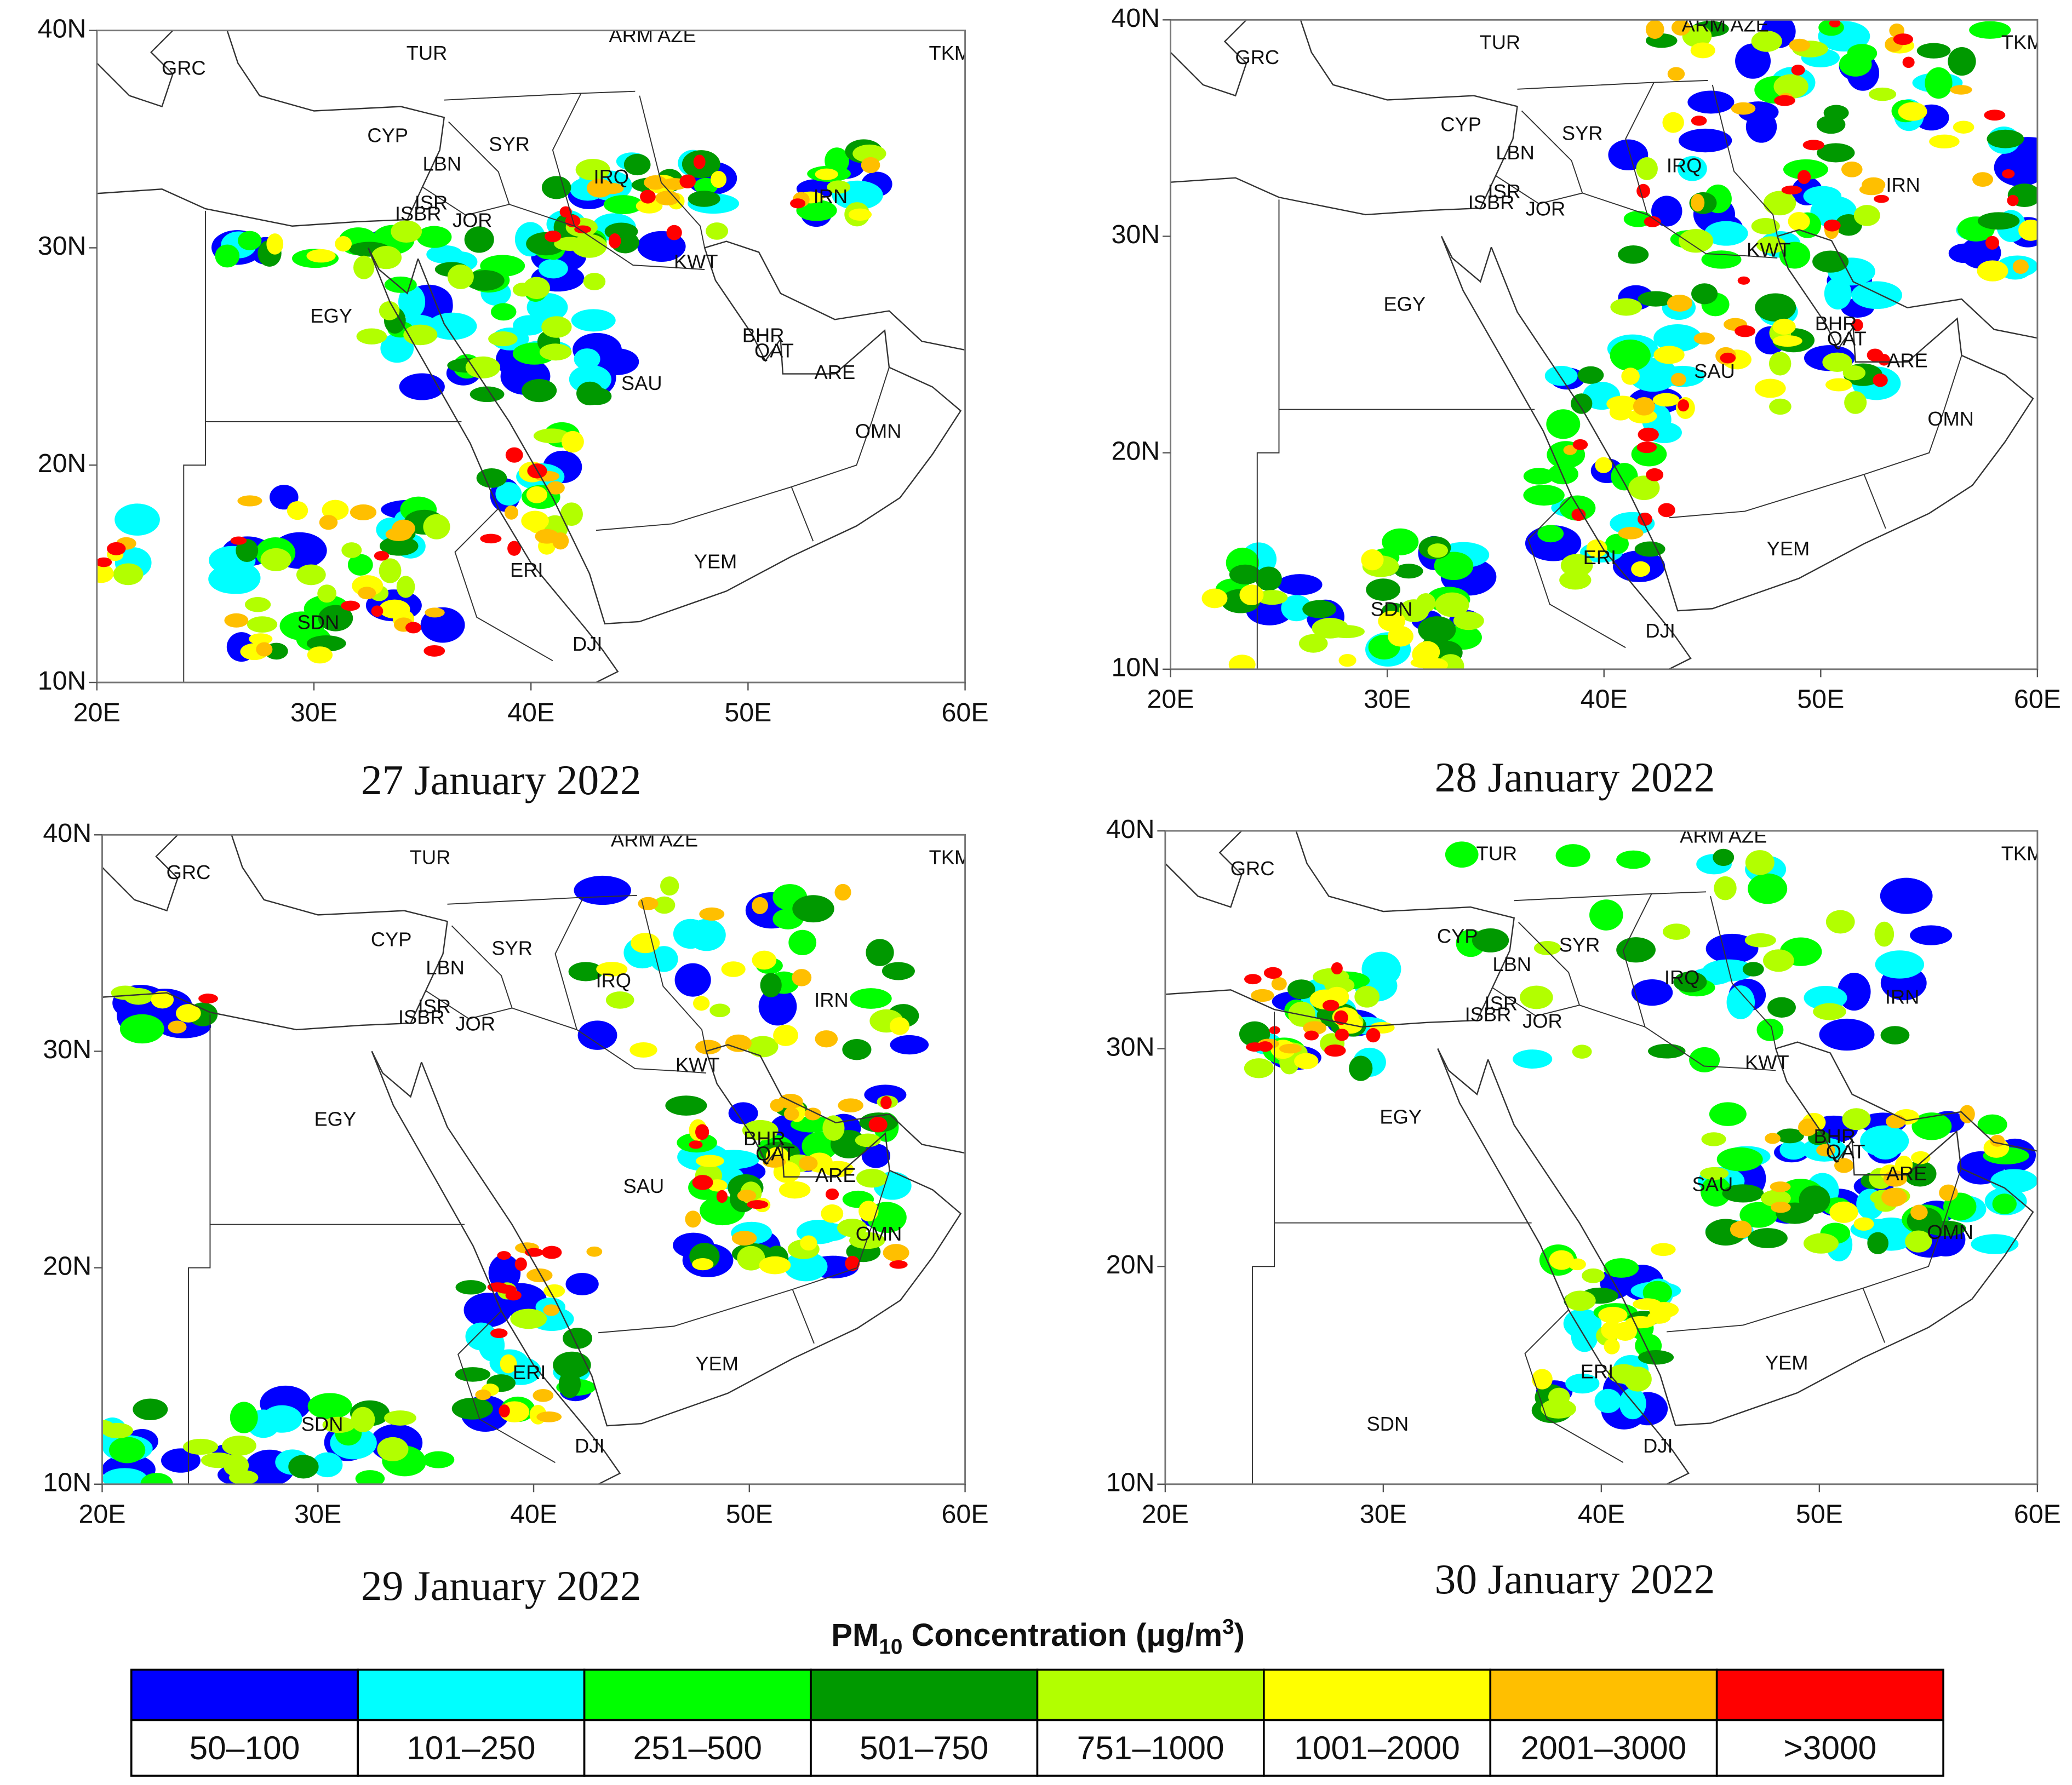 Image resolution: width=2072 pixels, height=1785 pixels. I want to click on country-label: JOR, so click(473, 220).